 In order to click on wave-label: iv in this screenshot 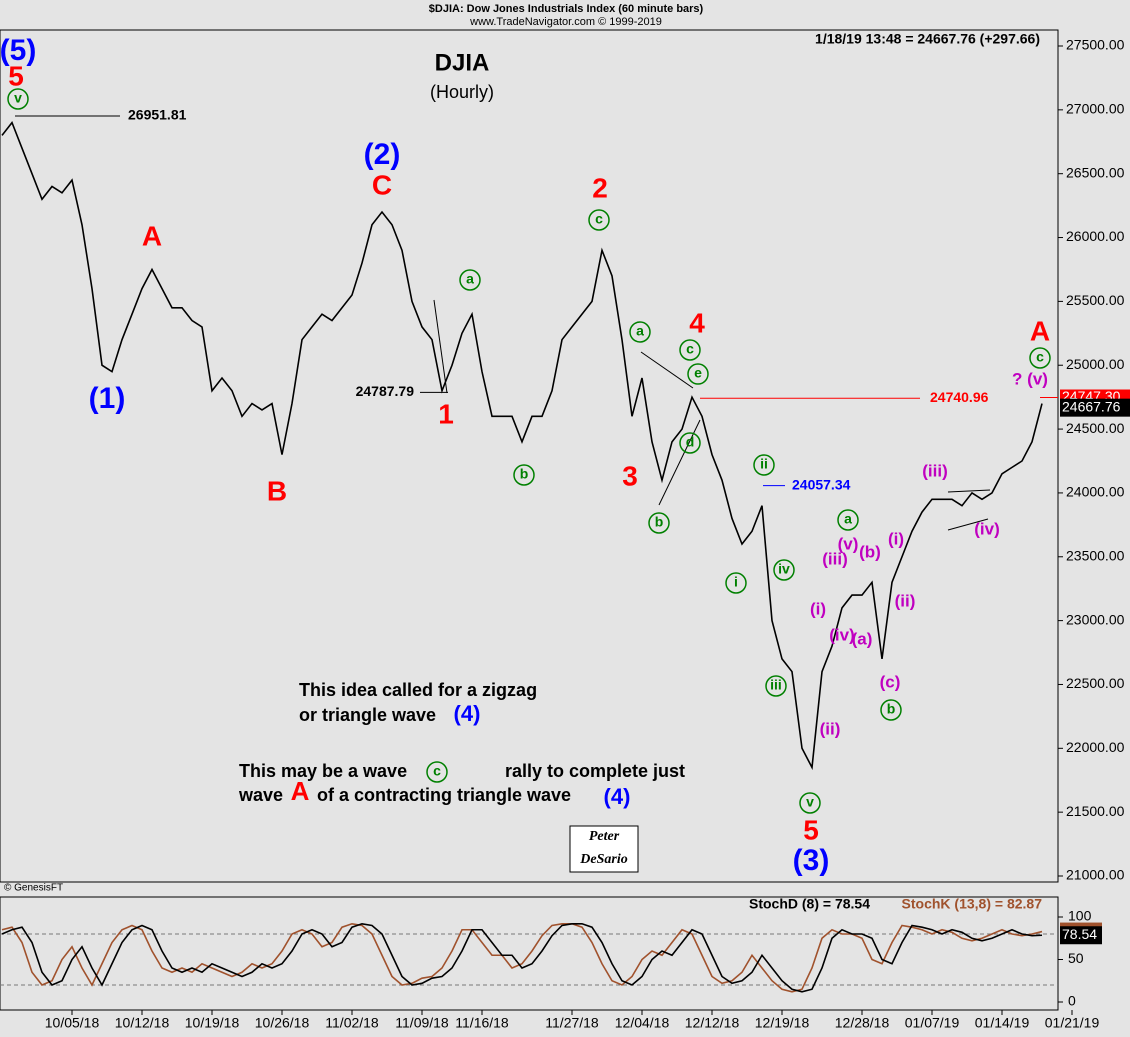, I will do `click(784, 569)`.